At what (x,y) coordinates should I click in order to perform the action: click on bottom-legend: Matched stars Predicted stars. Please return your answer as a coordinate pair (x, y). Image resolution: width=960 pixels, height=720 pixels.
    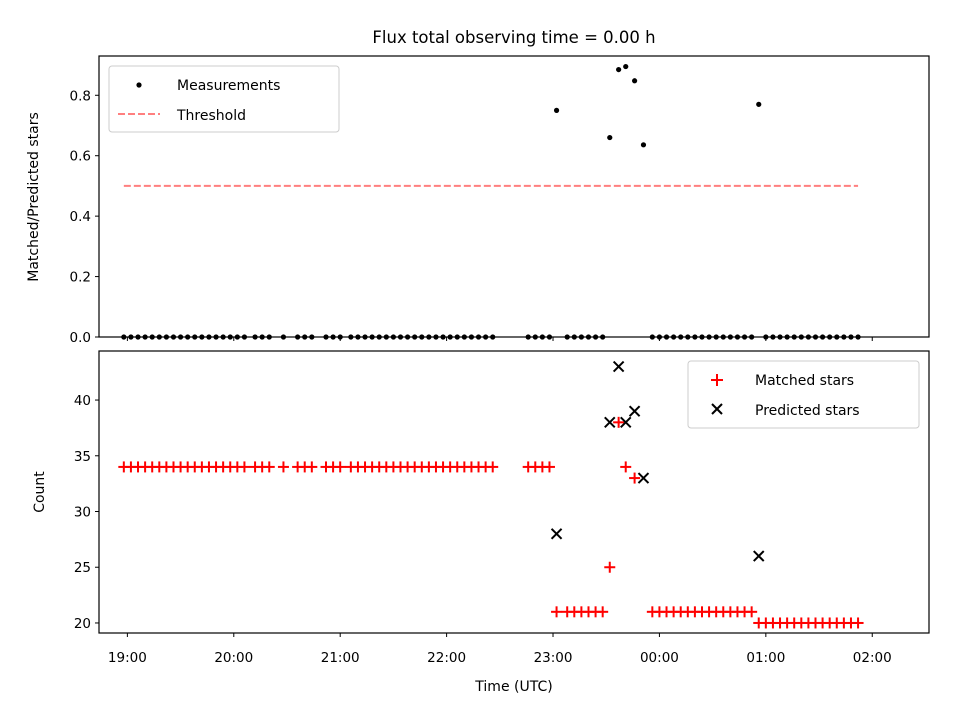
    Looking at the image, I should click on (803, 394).